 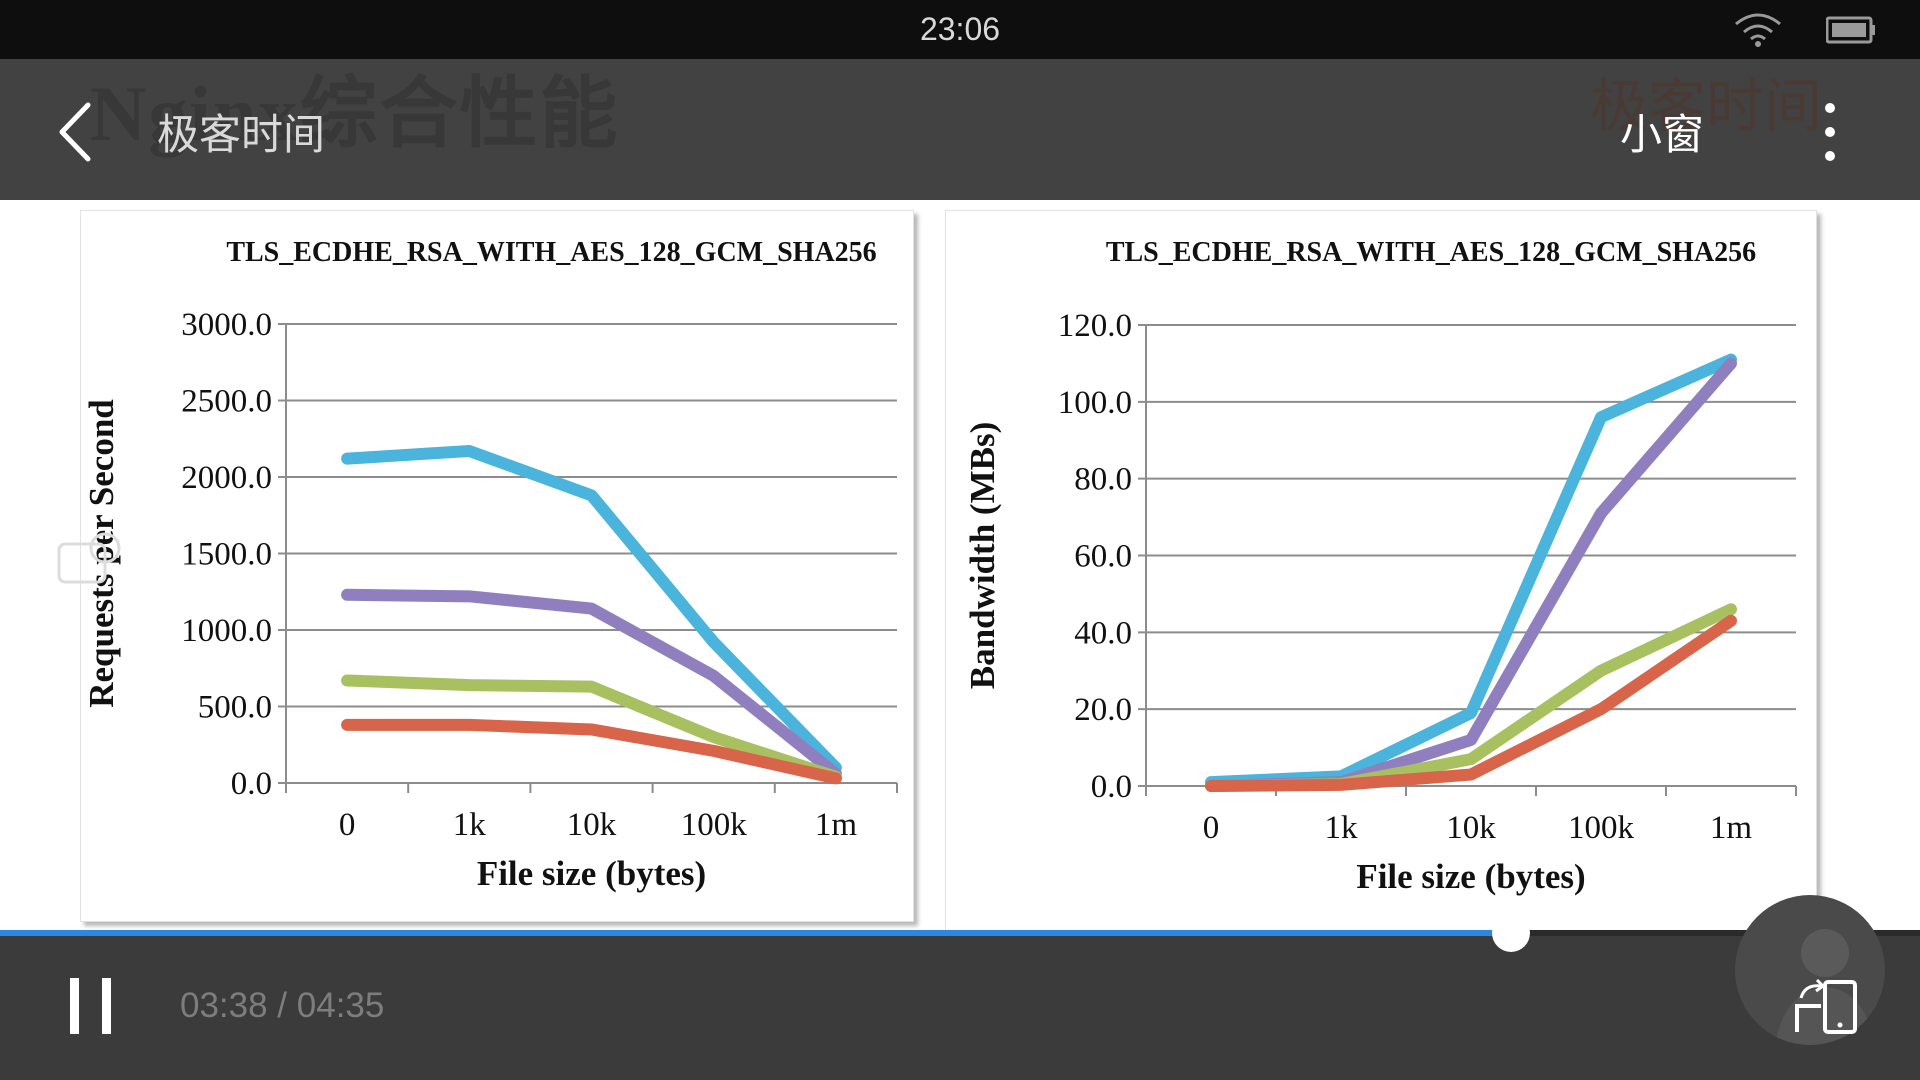 I want to click on player-top-bar: Nginx综合性能 极客时间 极客时间 小窗, so click(x=960, y=129).